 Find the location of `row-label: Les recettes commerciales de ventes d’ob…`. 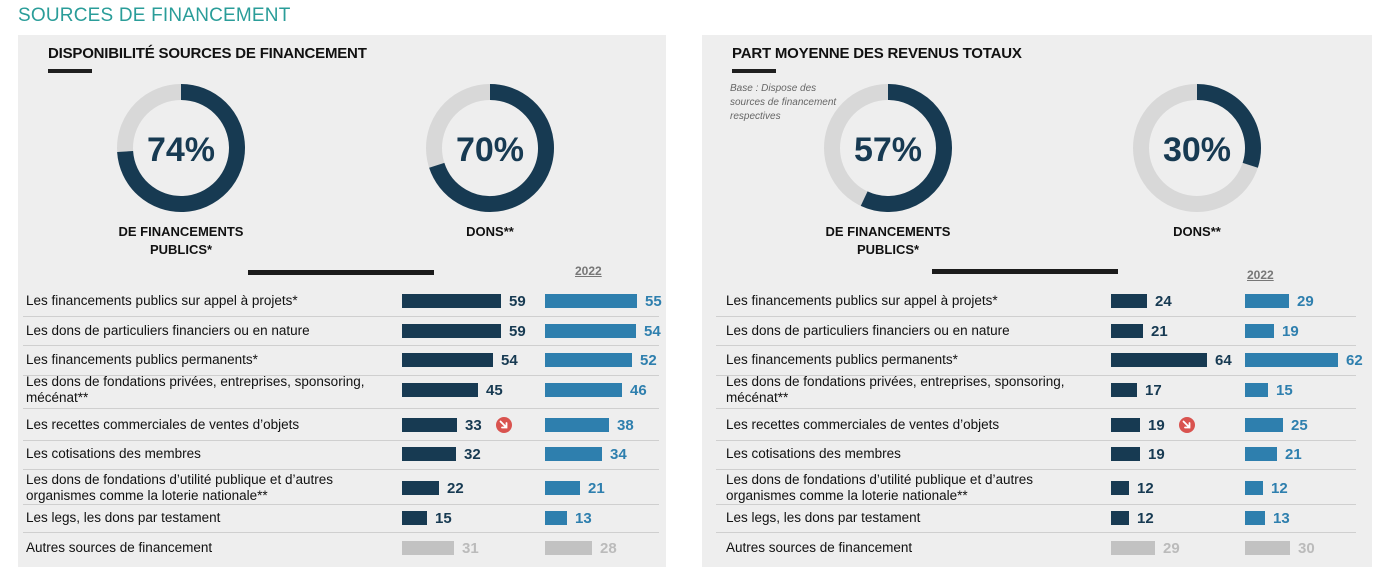

row-label: Les recettes commerciales de ventes d’ob… is located at coordinates (163, 424).